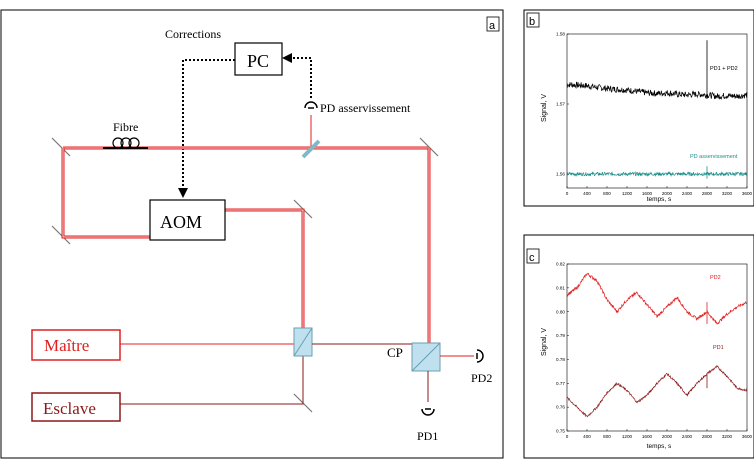 The image size is (754, 460). Describe the element at coordinates (715, 278) in the screenshot. I see `chart-c-annot-top: PD2` at that location.